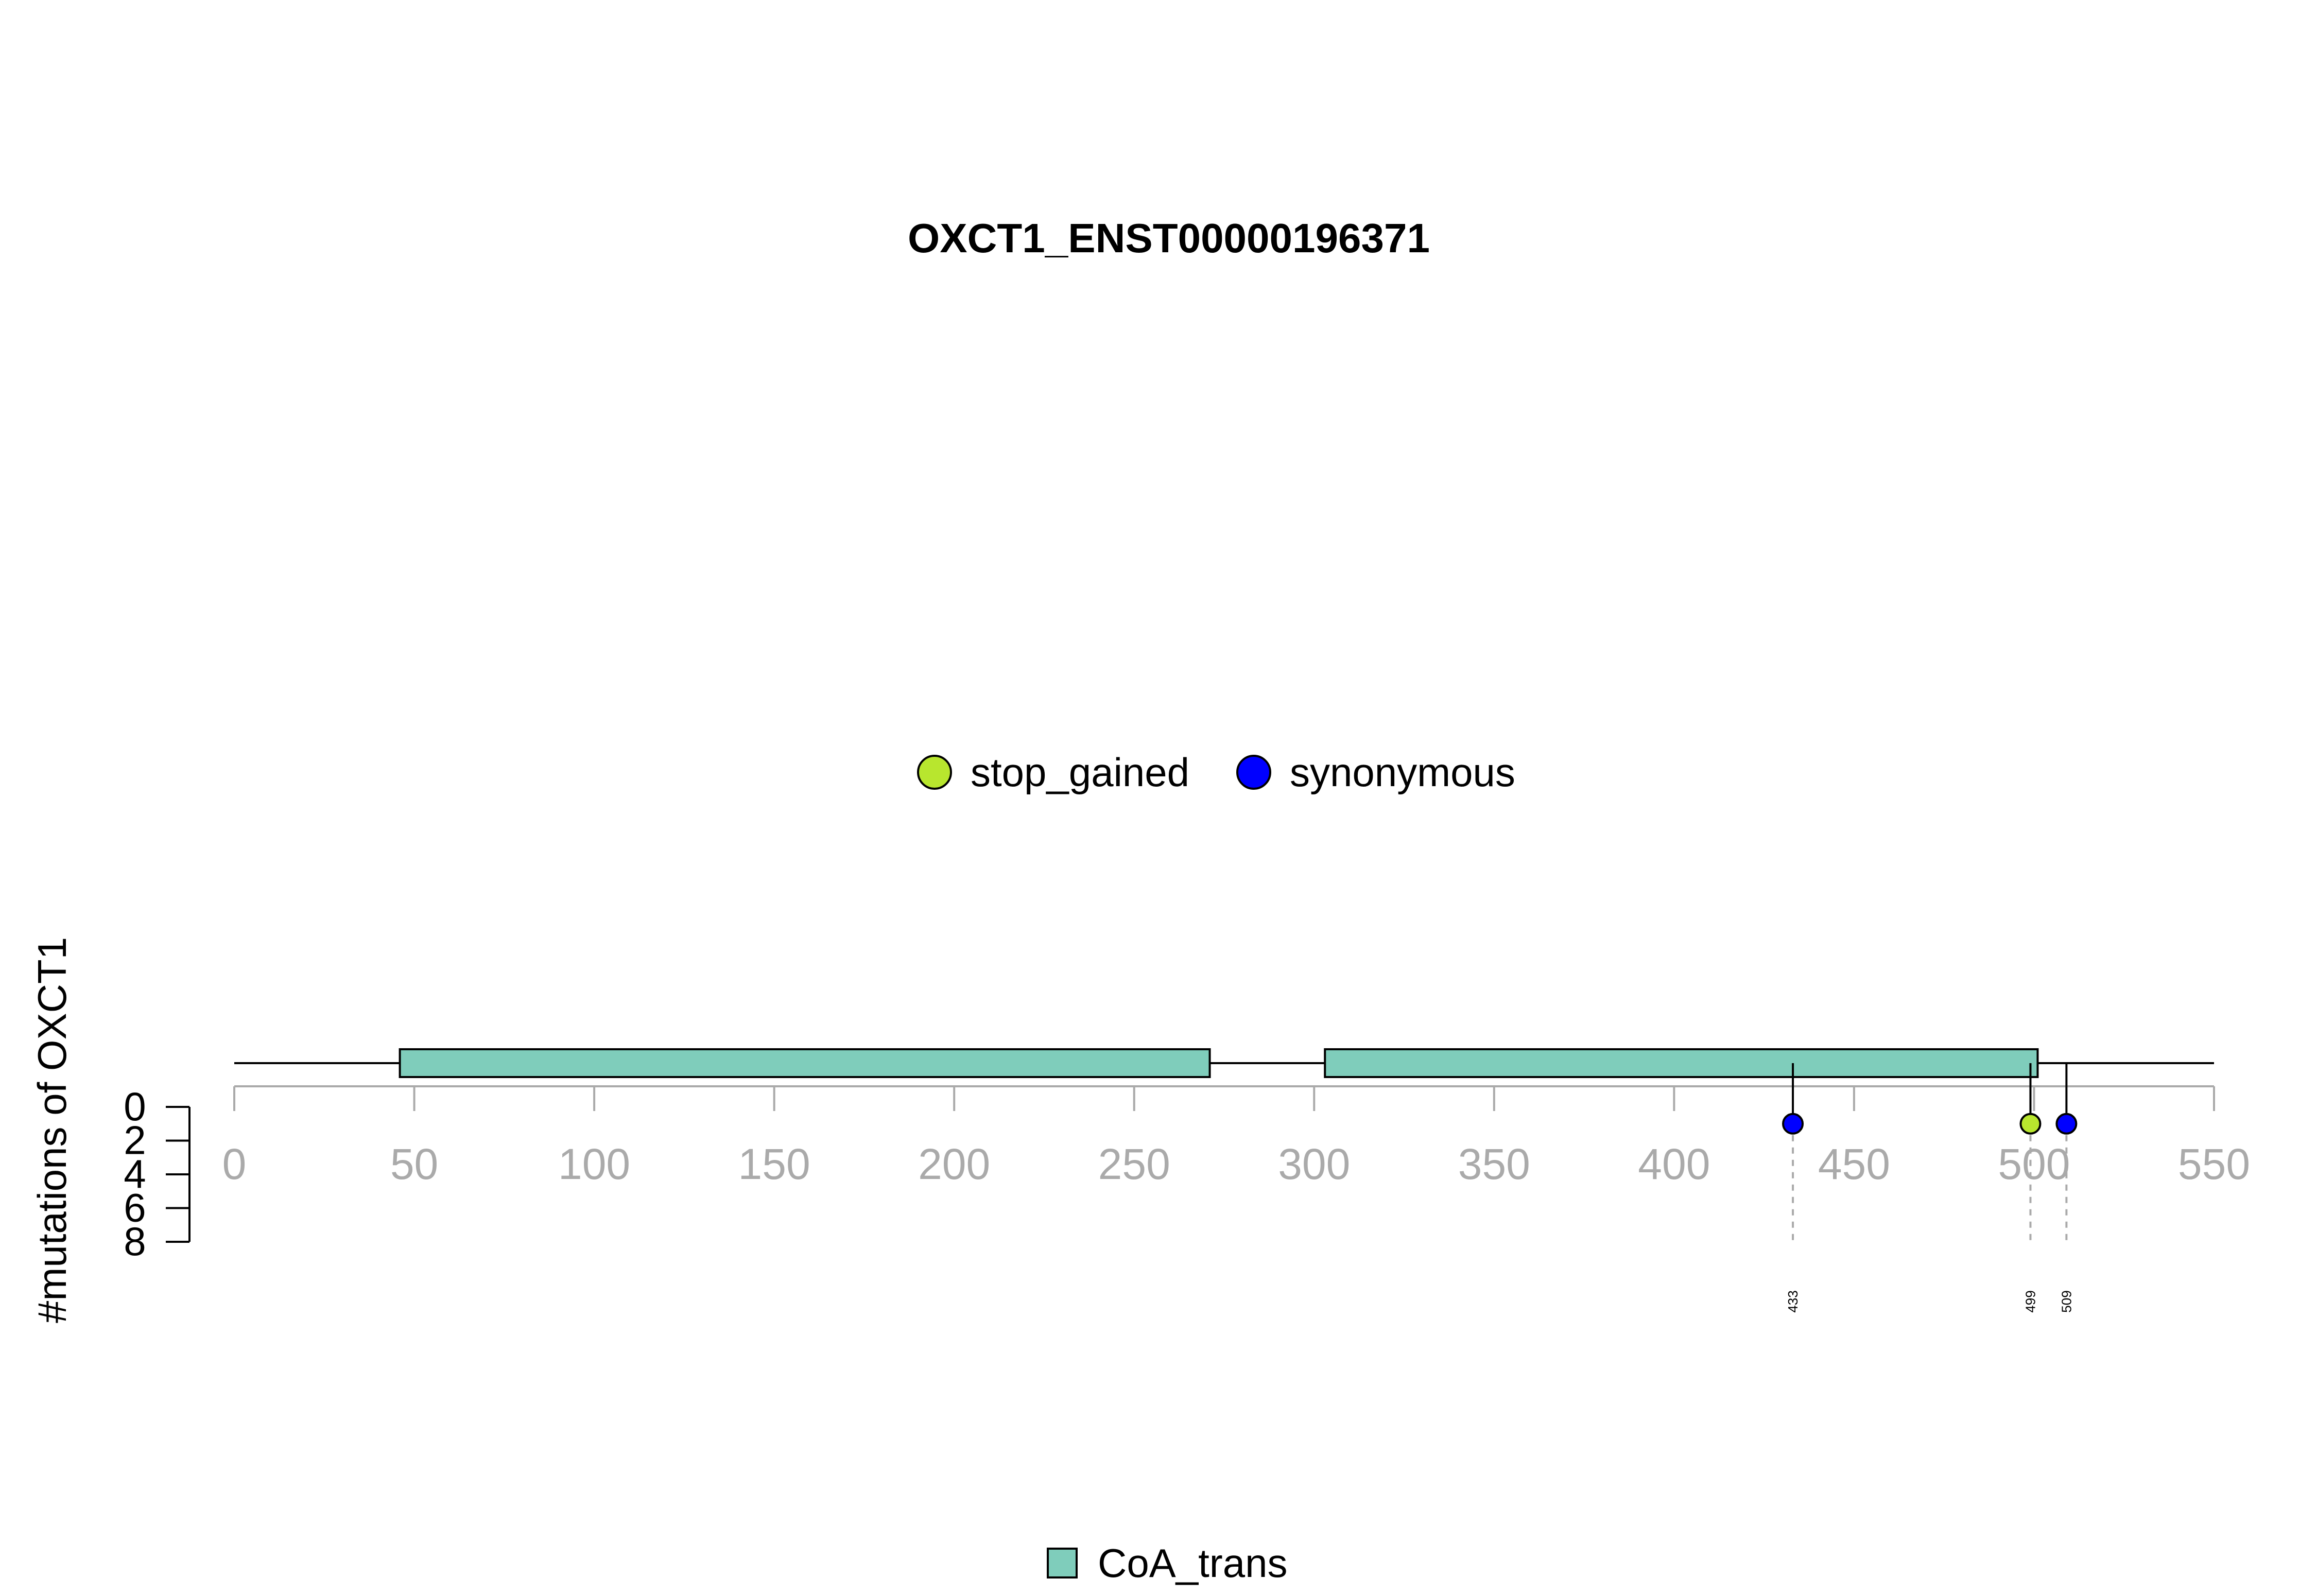 The height and width of the screenshot is (1596, 2317). What do you see at coordinates (2214, 1164) in the screenshot?
I see `x-tick-label: 550` at bounding box center [2214, 1164].